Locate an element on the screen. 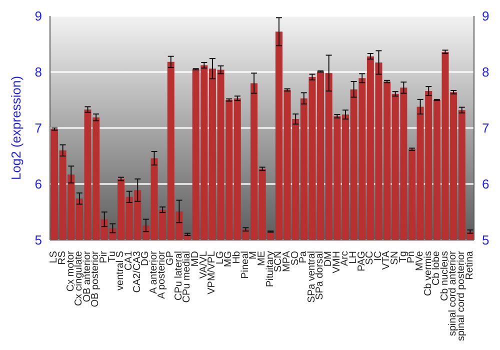 Image resolution: width=500 pixels, height=350 pixels. x-tick-label: ME is located at coordinates (262, 258).